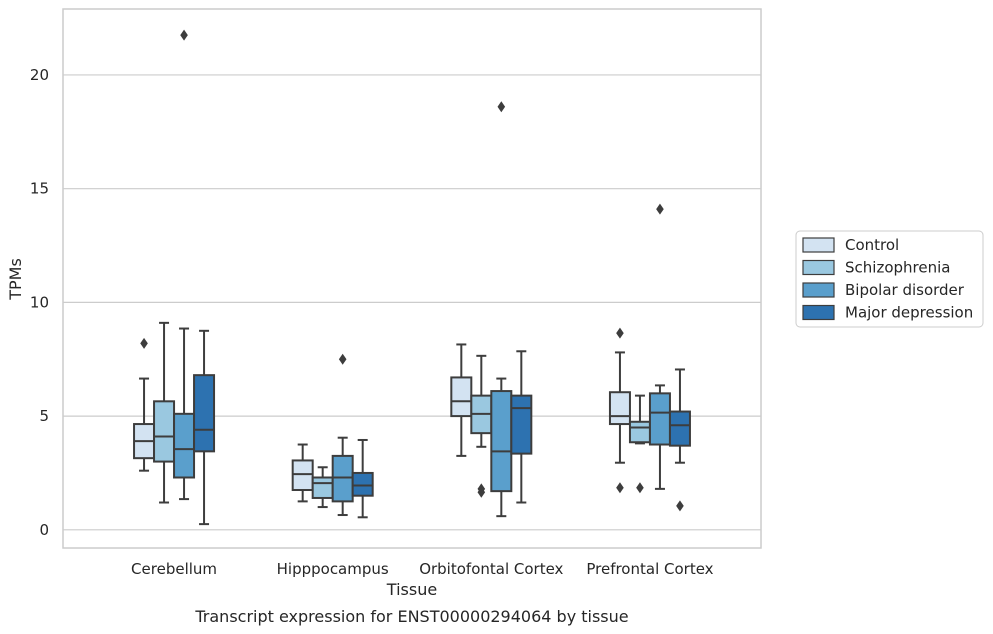 The width and height of the screenshot is (993, 634). Describe the element at coordinates (39, 75) in the screenshot. I see `y-tick-label: 20` at that location.